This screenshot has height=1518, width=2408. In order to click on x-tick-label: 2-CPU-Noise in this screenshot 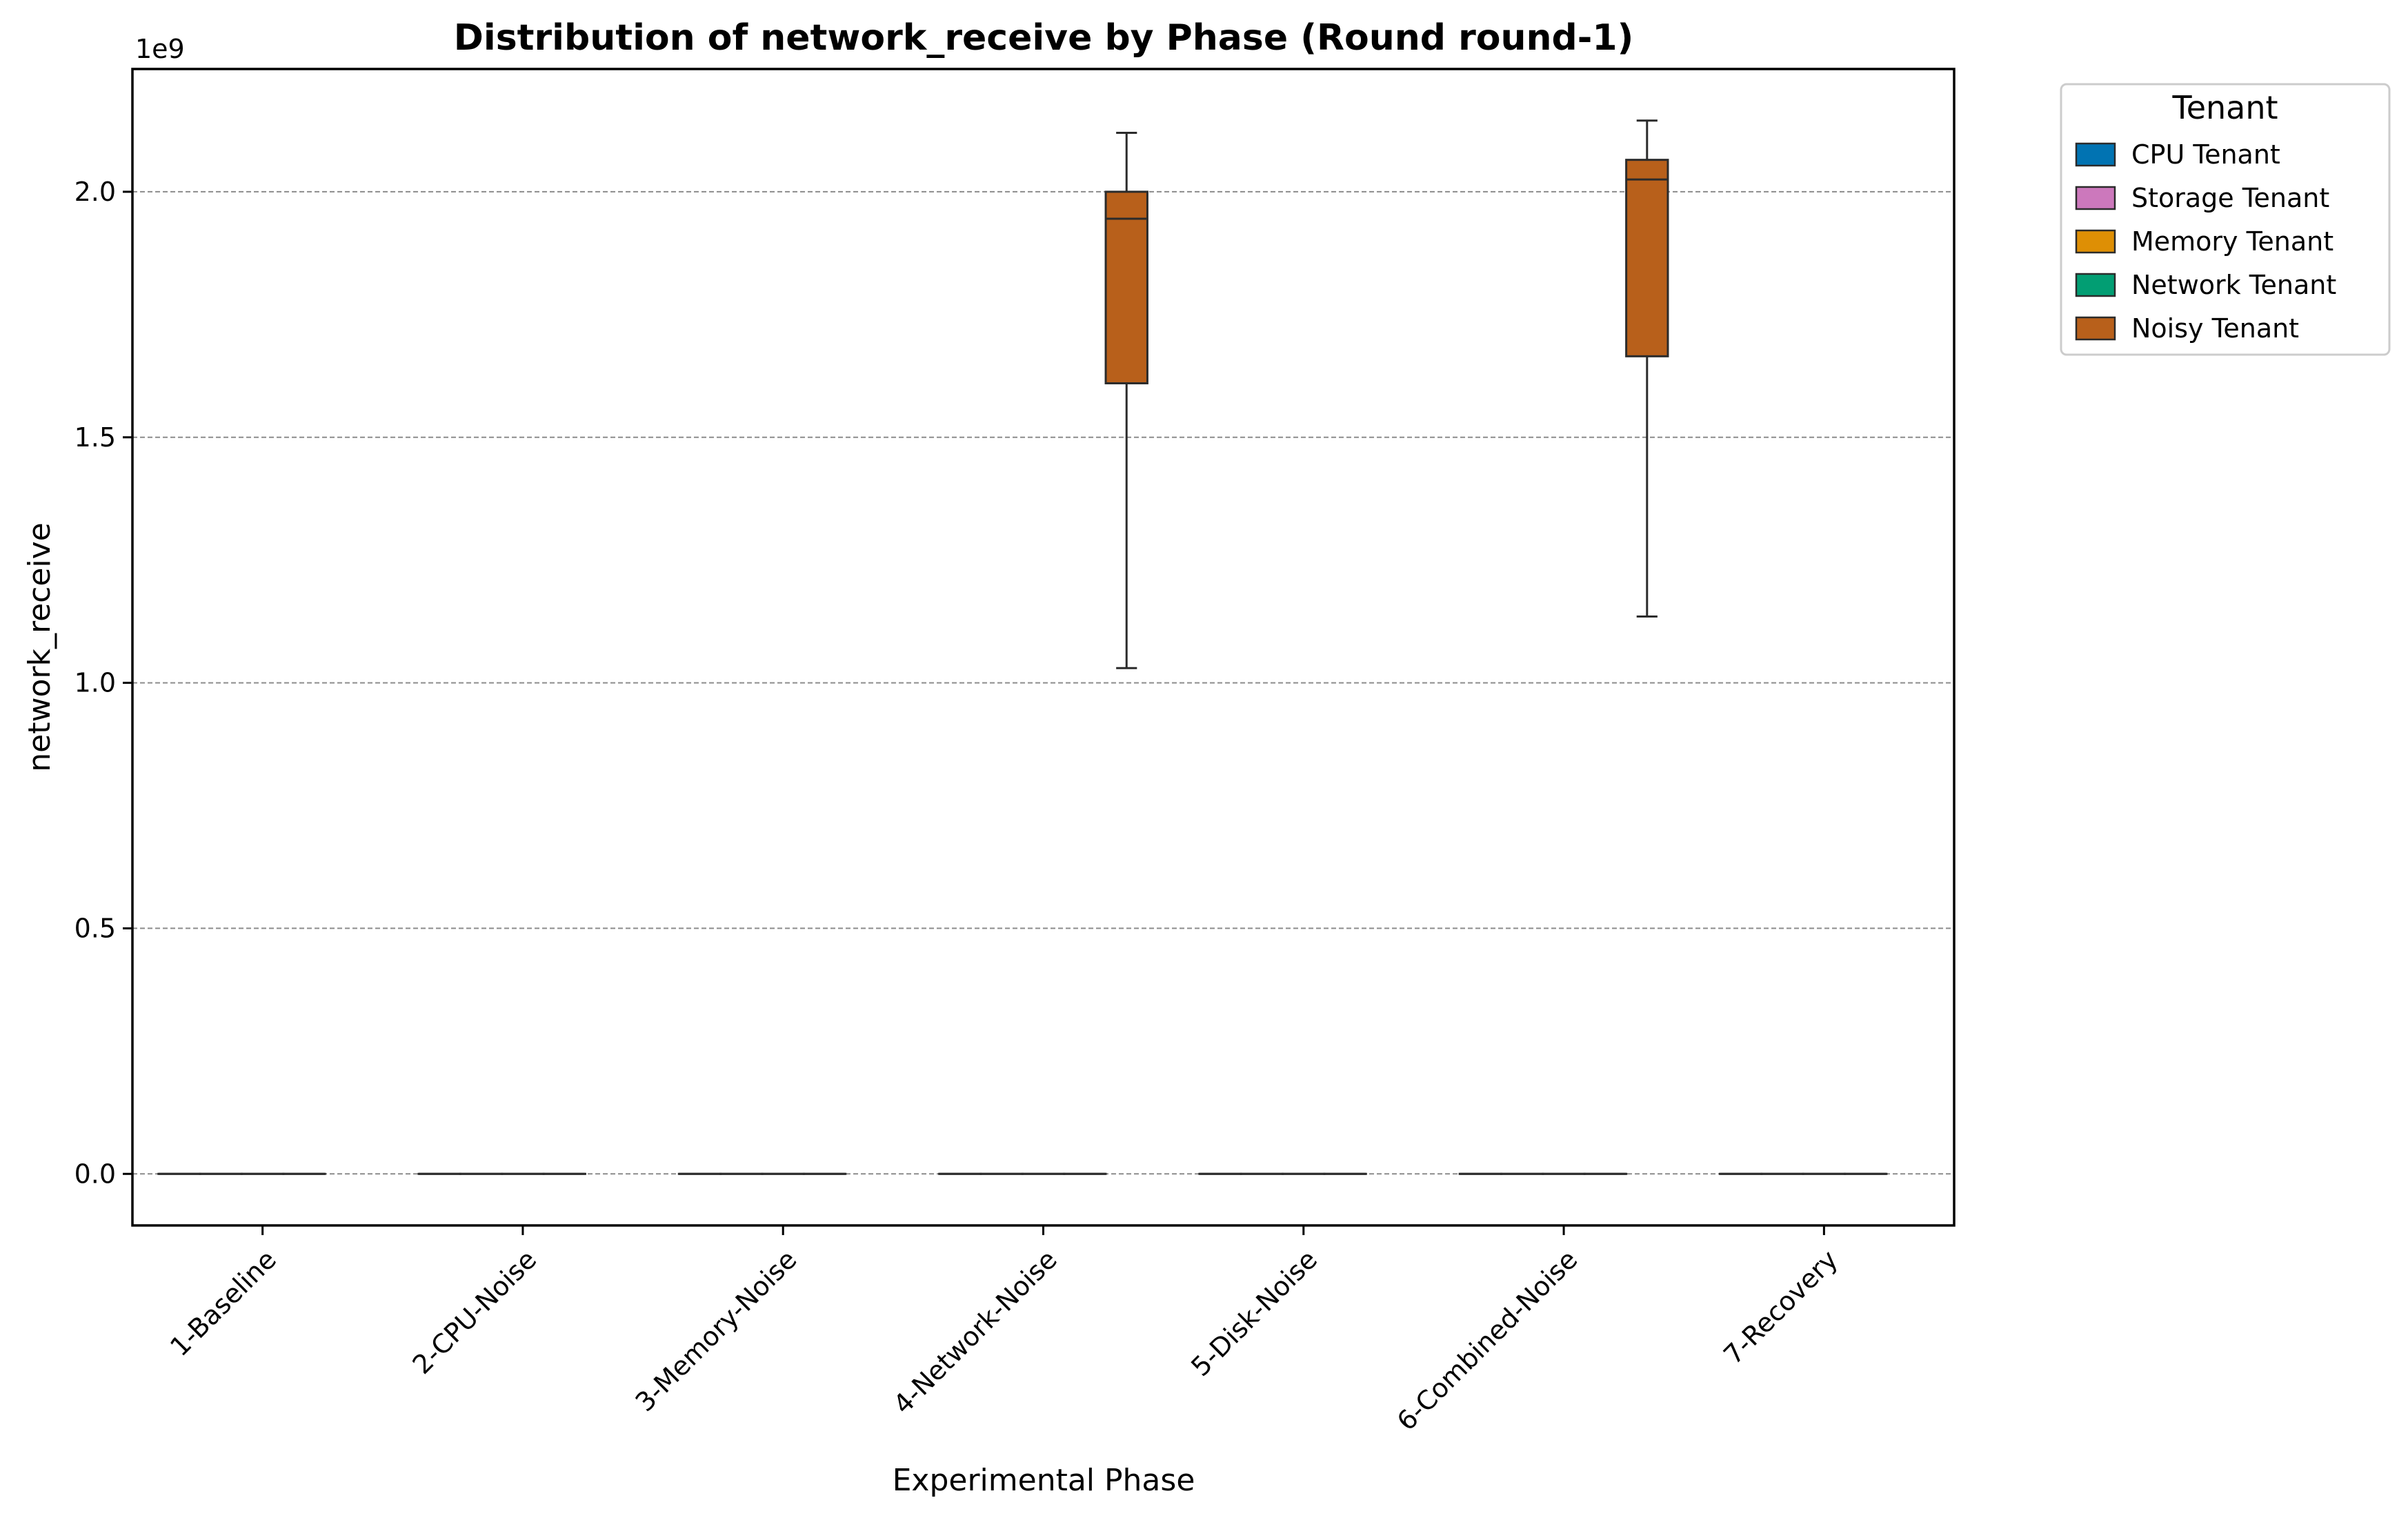, I will do `click(475, 1312)`.